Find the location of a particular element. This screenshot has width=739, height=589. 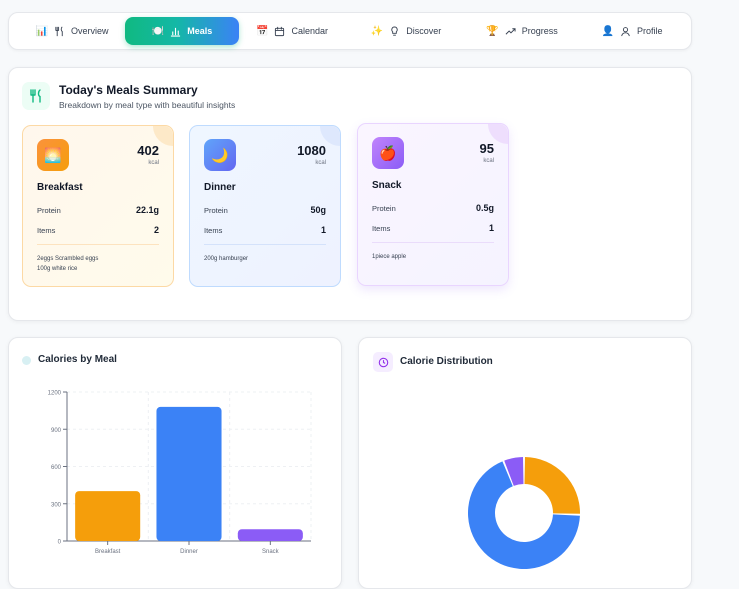

food-item: 100g white rice is located at coordinates (57, 269).